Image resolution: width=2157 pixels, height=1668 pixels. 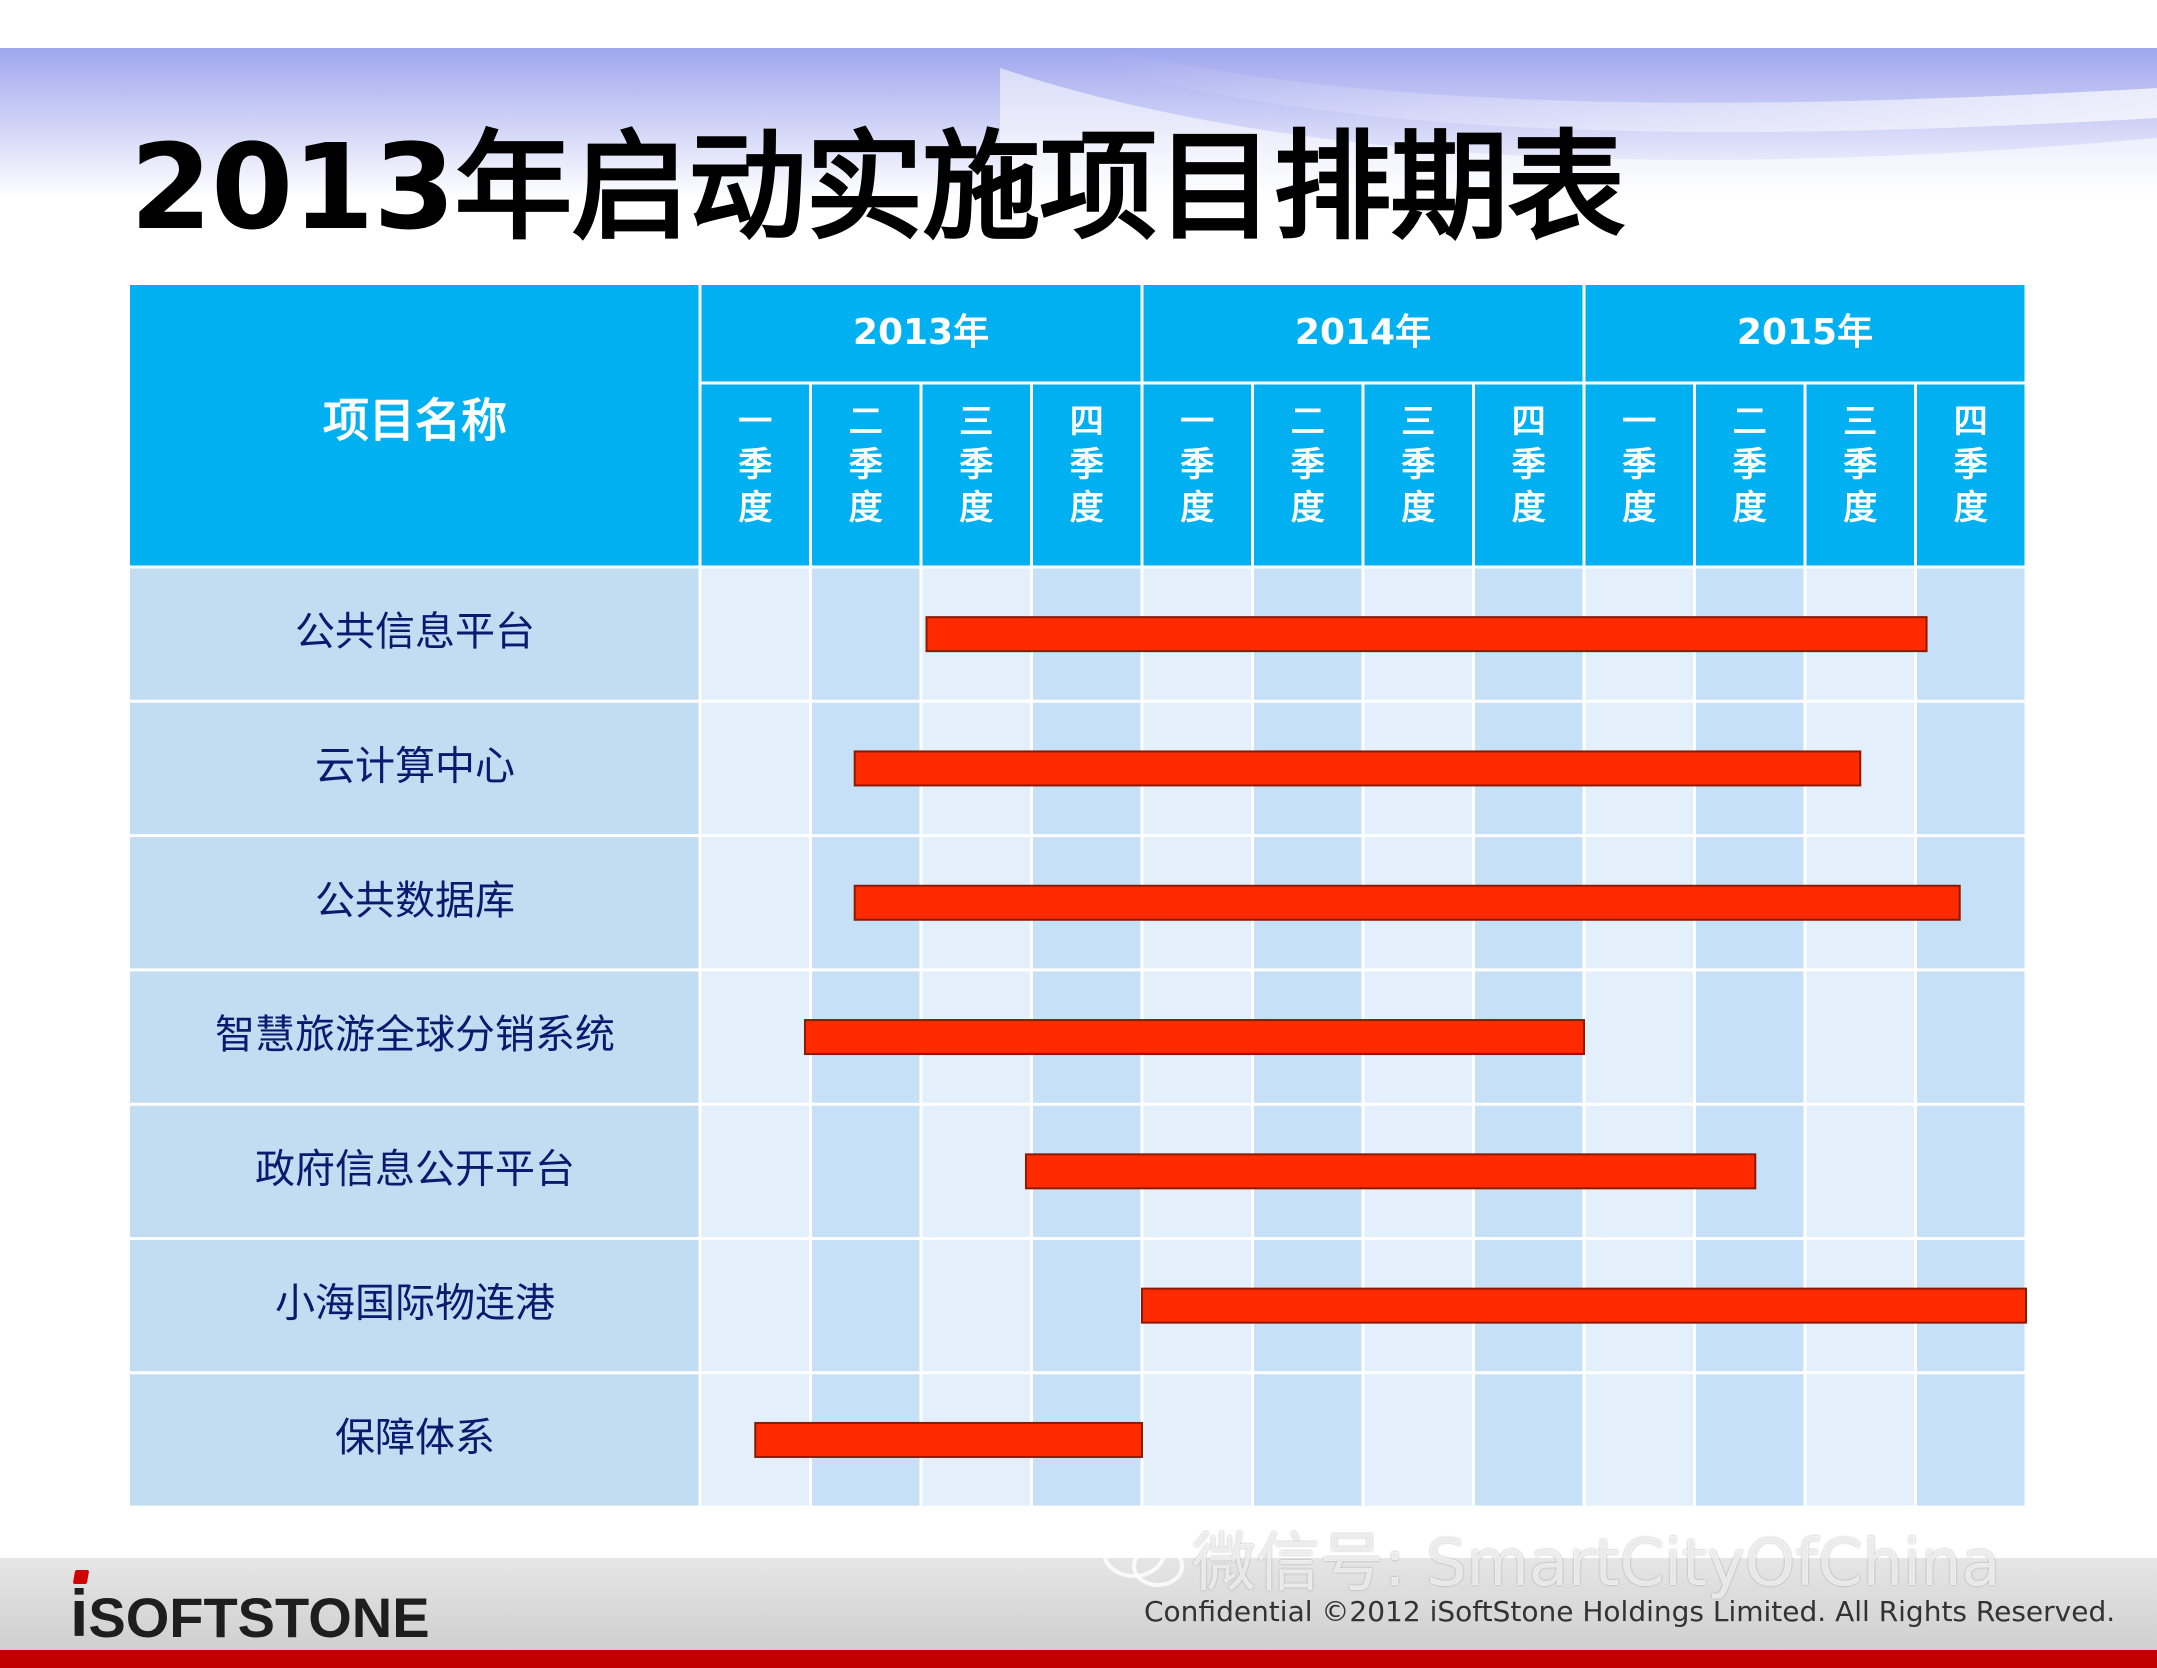 I want to click on task-label: 公共信息平台, so click(x=415, y=632).